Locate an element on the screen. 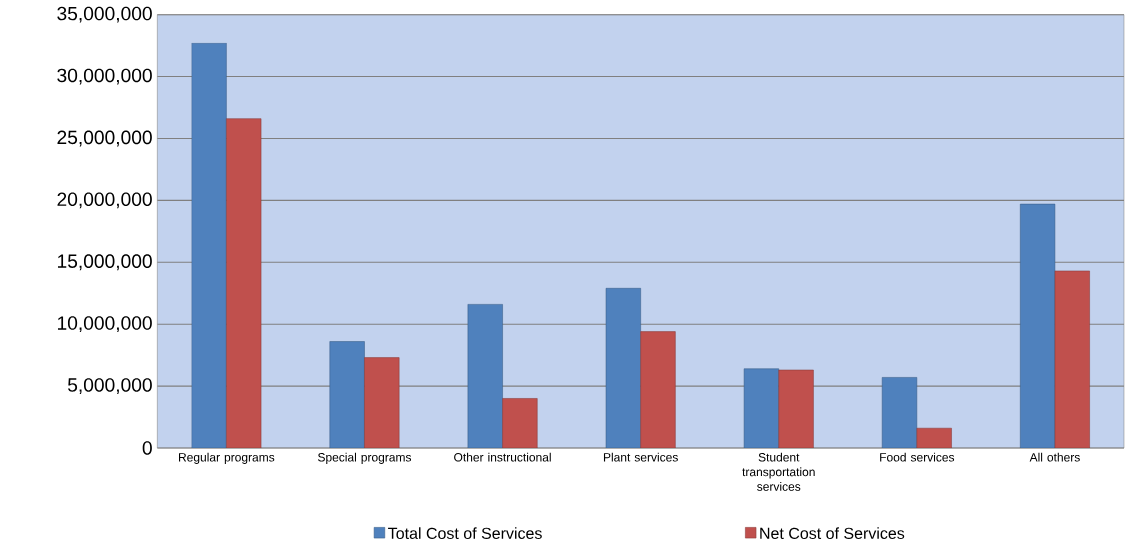  x-tick-label: Food services is located at coordinates (917, 457).